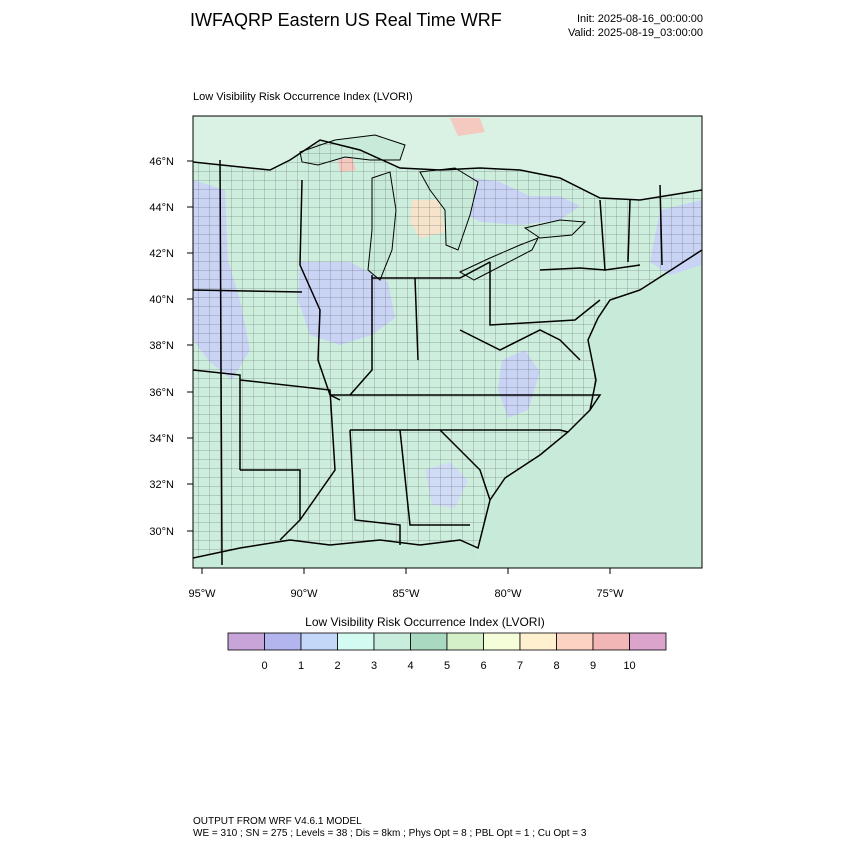 Image resolution: width=850 pixels, height=850 pixels. Describe the element at coordinates (590, 409) in the screenshot. I see `atlantic-ocean` at that location.